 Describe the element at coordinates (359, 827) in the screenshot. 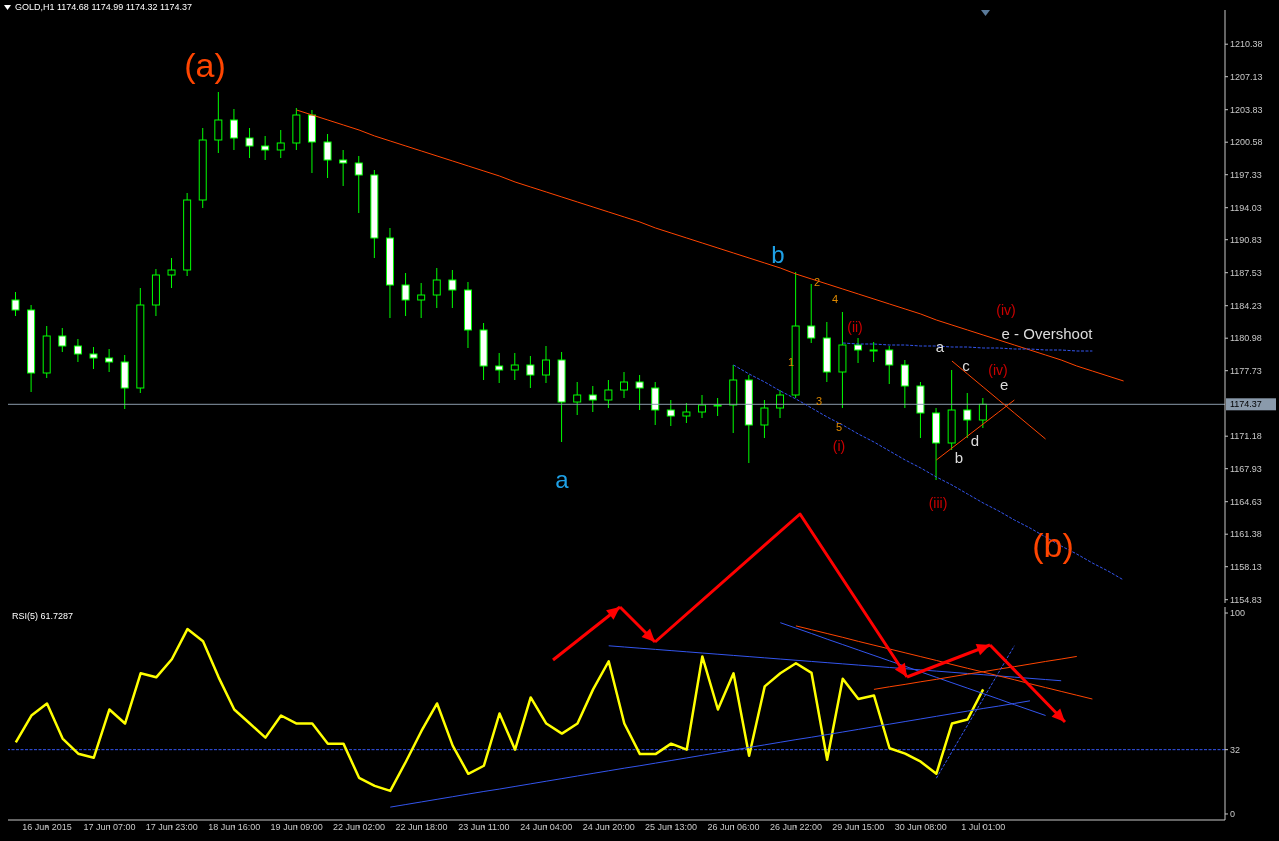

I see `x-tick-label: 22 Jun 02:00` at that location.